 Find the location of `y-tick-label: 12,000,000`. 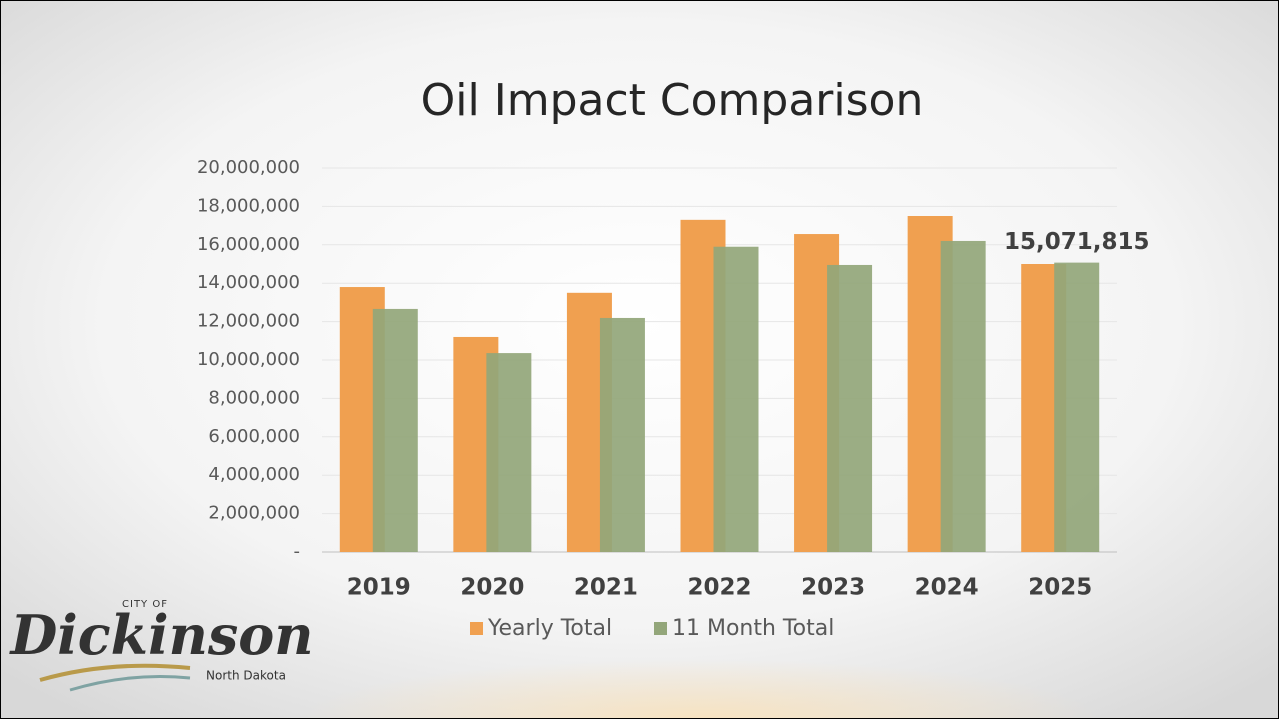

y-tick-label: 12,000,000 is located at coordinates (248, 321).